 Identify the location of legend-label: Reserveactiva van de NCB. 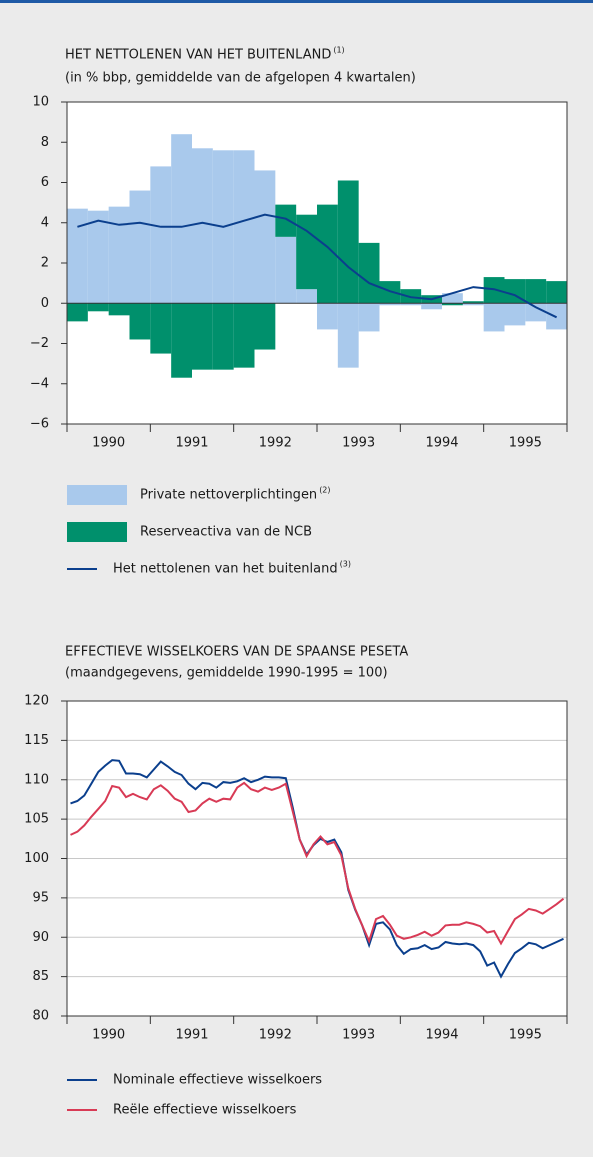
(226, 532).